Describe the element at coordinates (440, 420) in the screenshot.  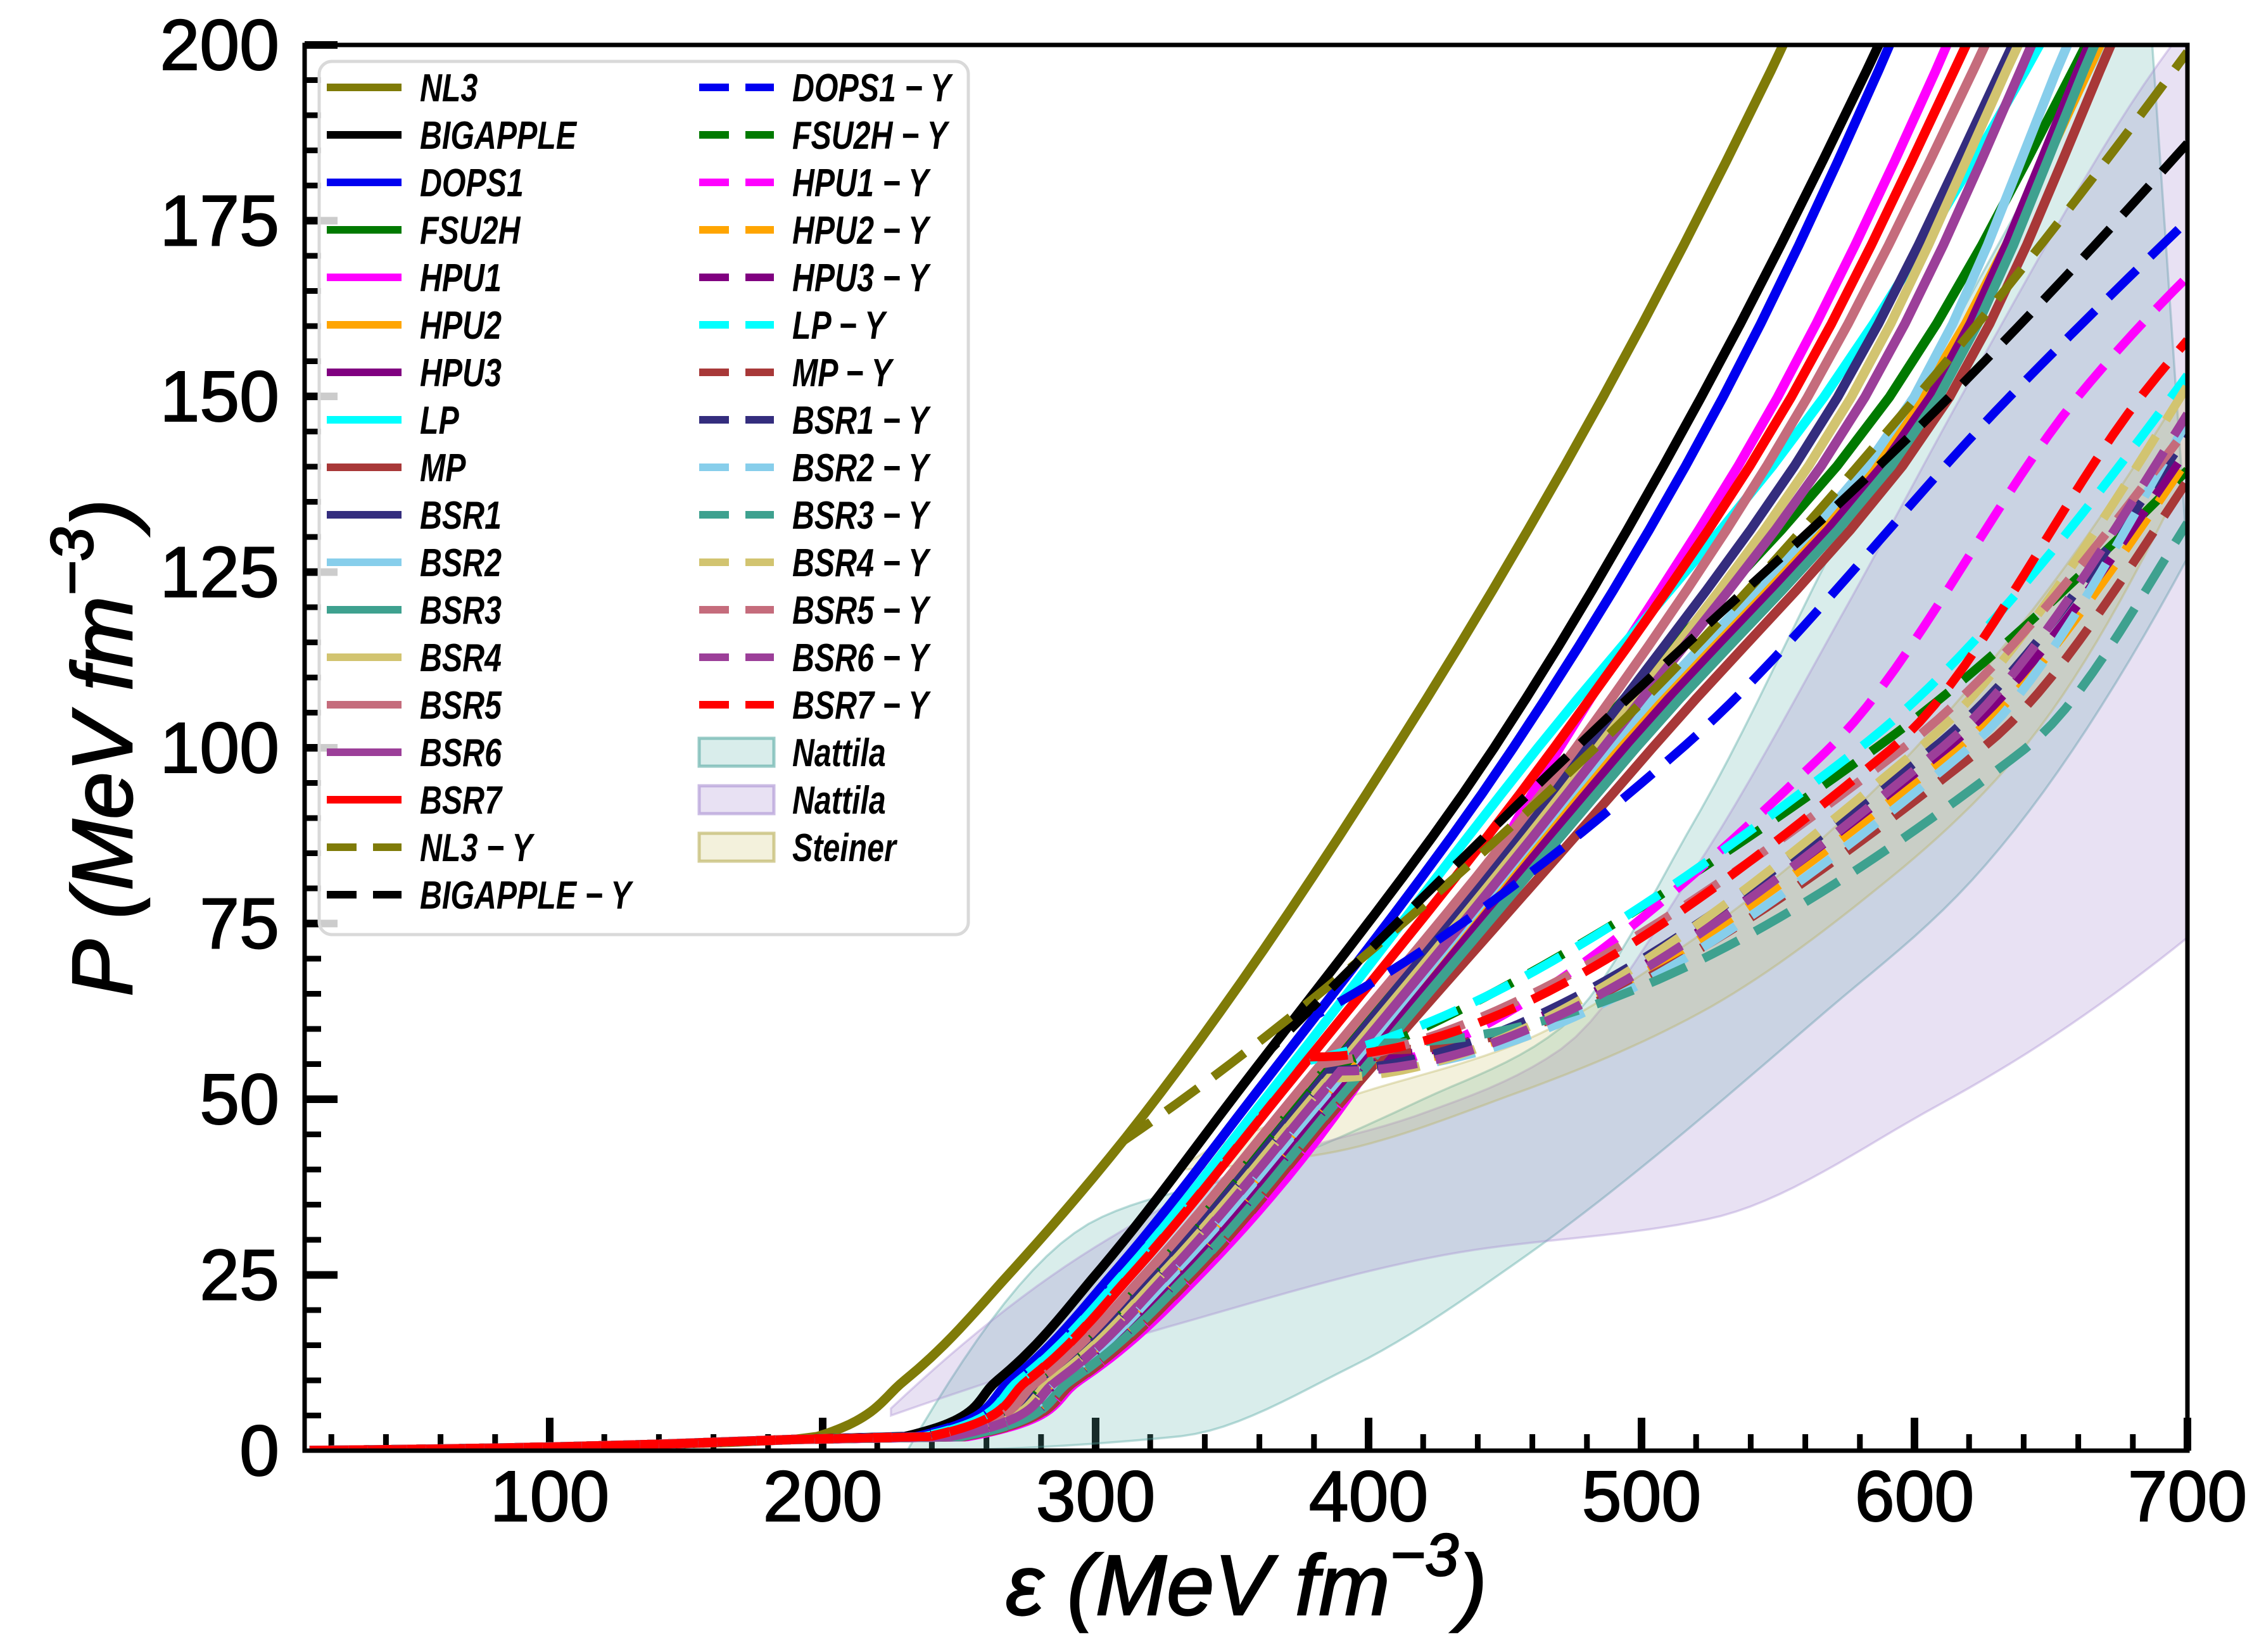
I see `svg-text: LP` at that location.